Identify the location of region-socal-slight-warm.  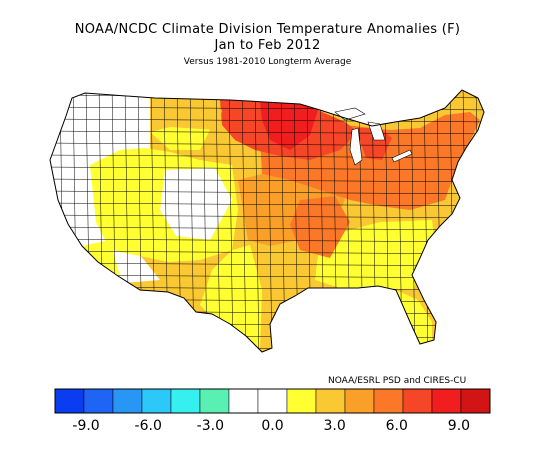
(101, 258).